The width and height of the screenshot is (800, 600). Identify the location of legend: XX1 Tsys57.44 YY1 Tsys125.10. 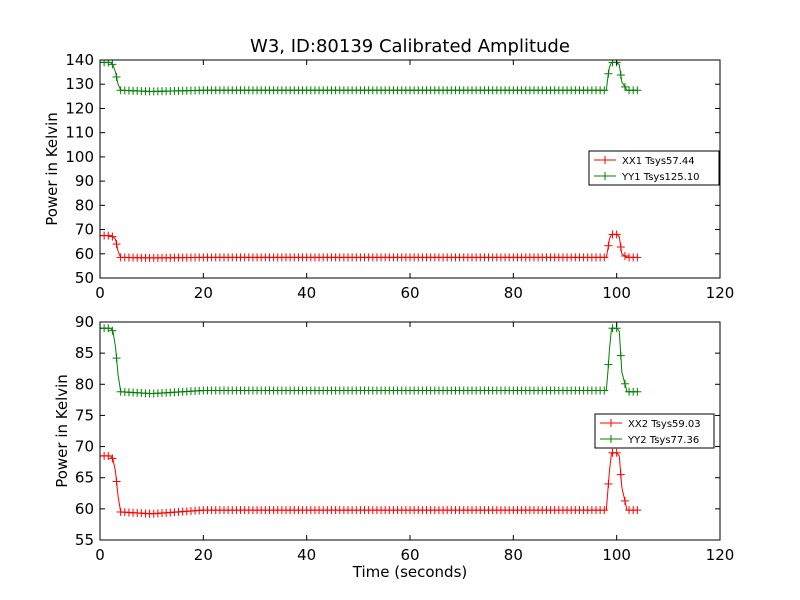
(654, 168).